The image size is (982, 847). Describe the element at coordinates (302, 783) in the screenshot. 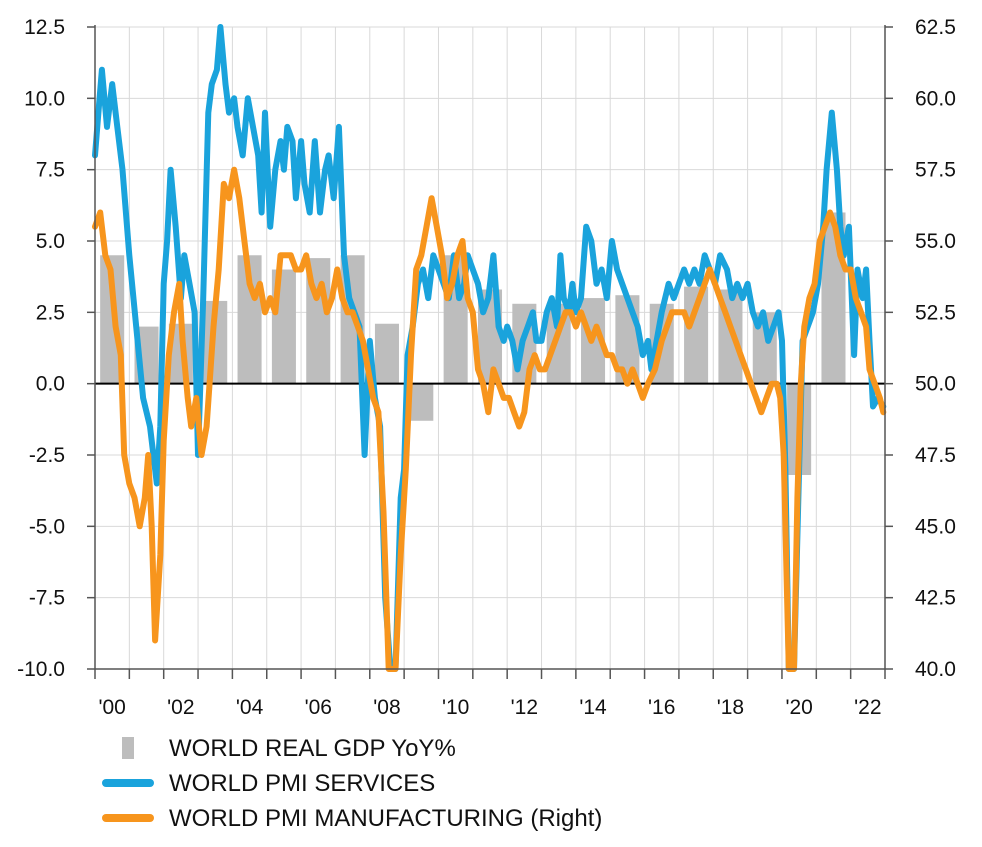

I see `legend-label-services: WORLD PMI SERVICES` at that location.